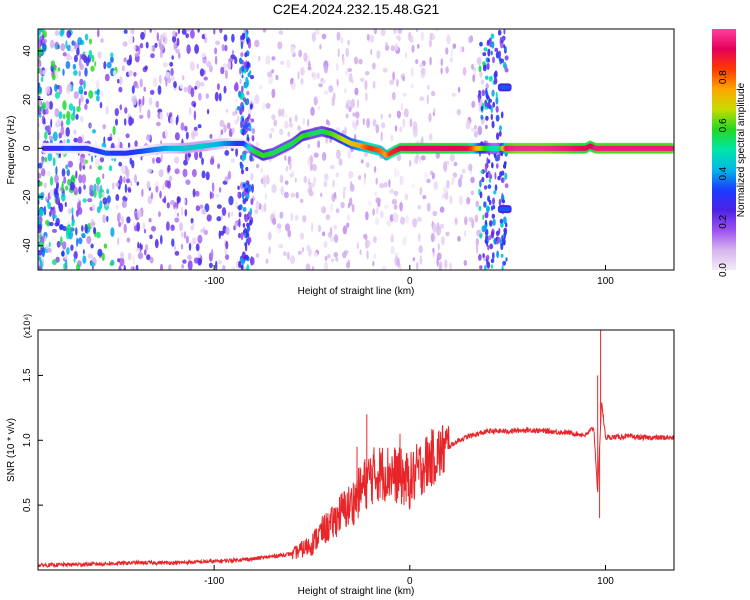 Image resolution: width=750 pixels, height=600 pixels. Describe the element at coordinates (356, 9) in the screenshot. I see `chart-title: C2E4.2024.232.15.48.G21` at that location.